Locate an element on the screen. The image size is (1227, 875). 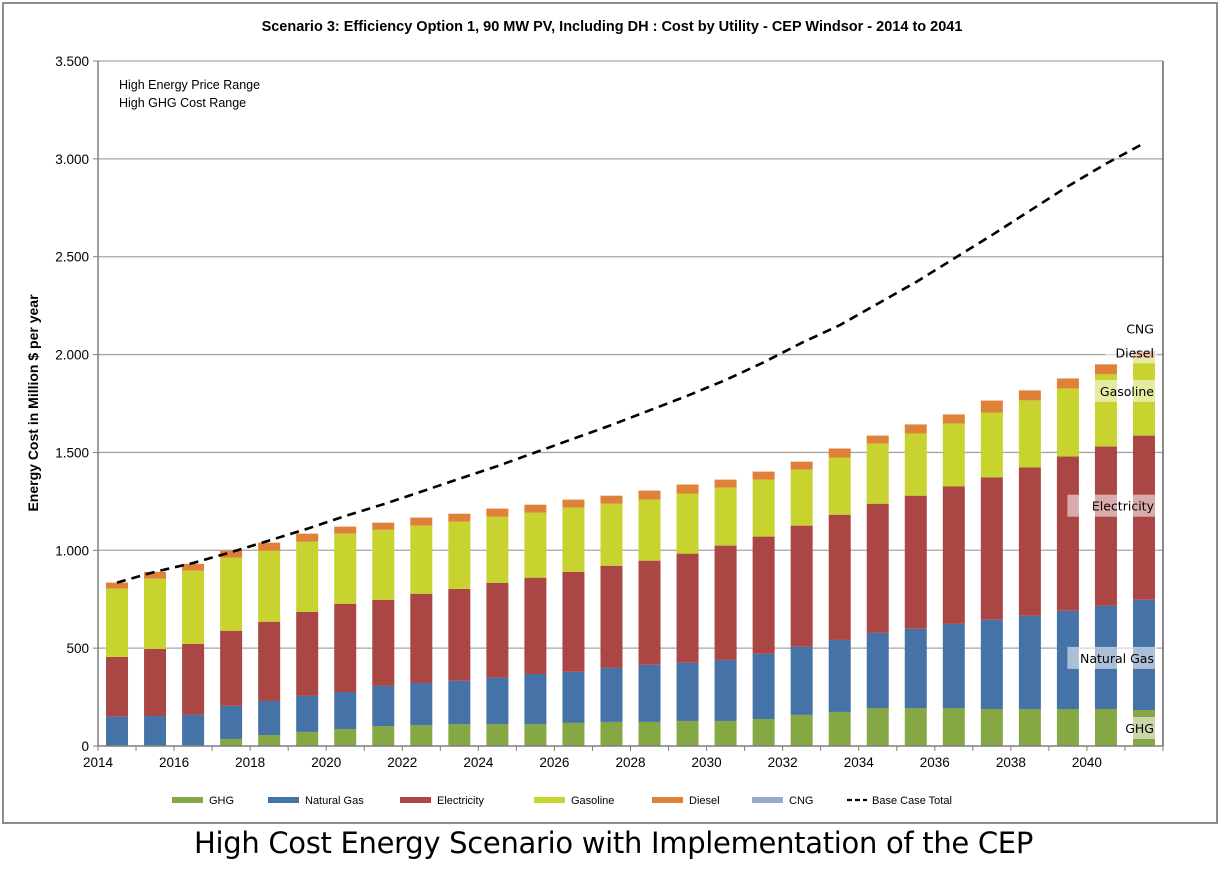
bar-ghg-2020 is located at coordinates (345, 737).